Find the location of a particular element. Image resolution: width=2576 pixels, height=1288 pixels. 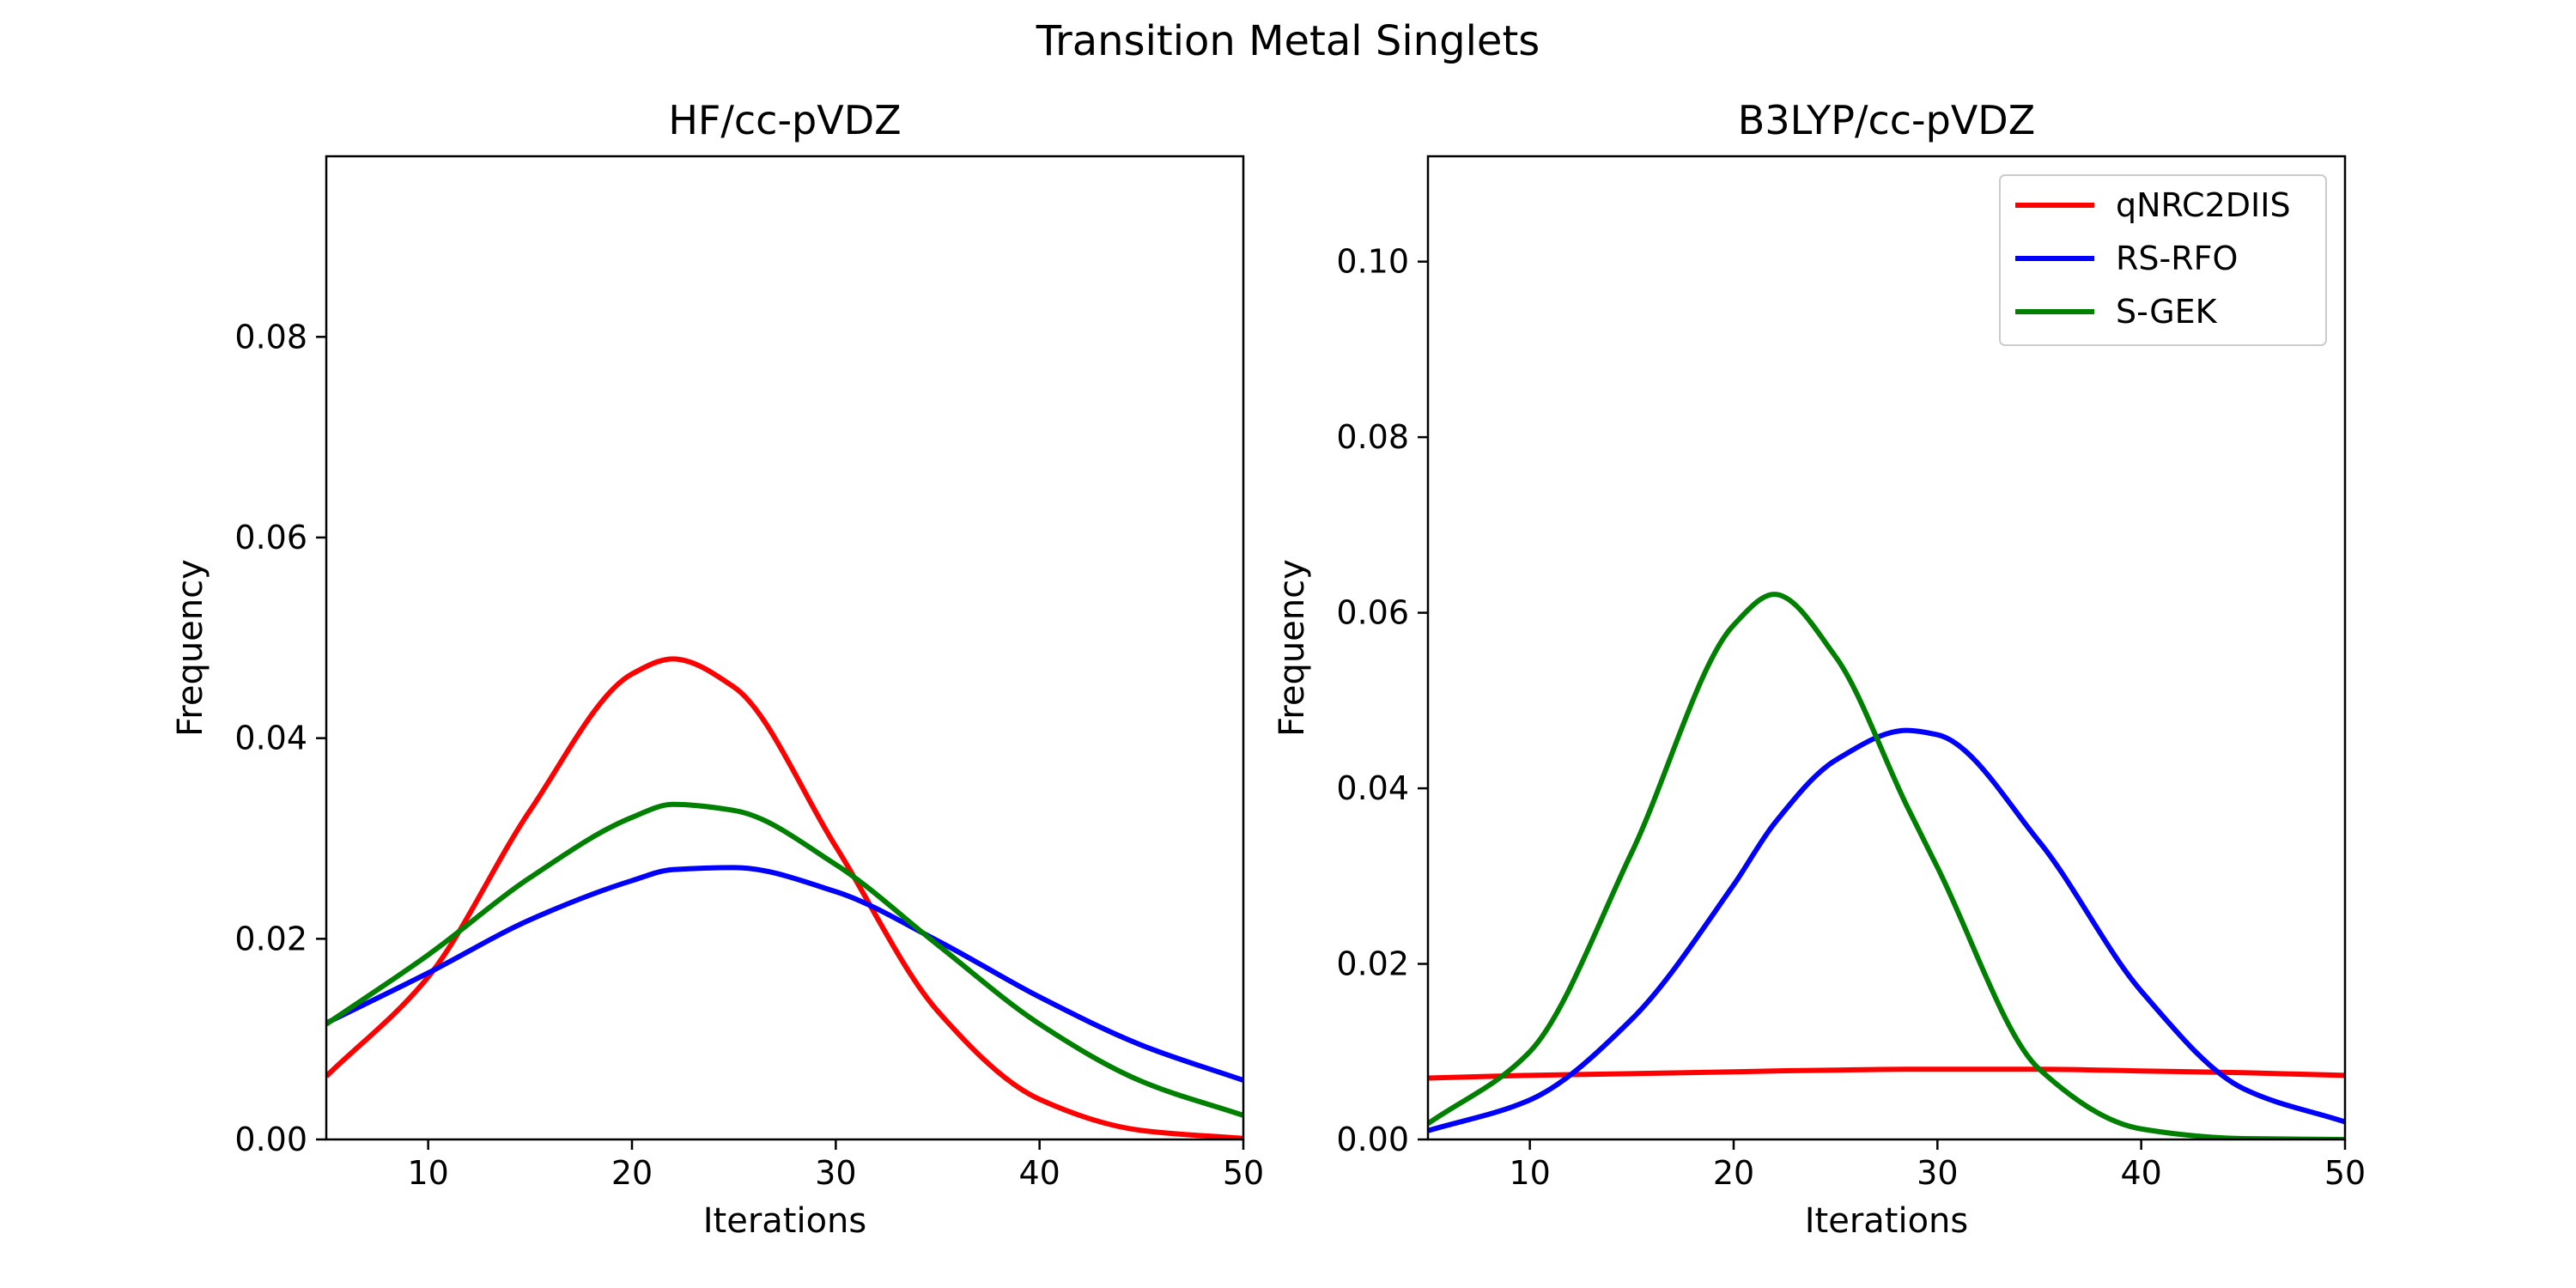

y-axis-label-hf: Frequency is located at coordinates (191, 648).